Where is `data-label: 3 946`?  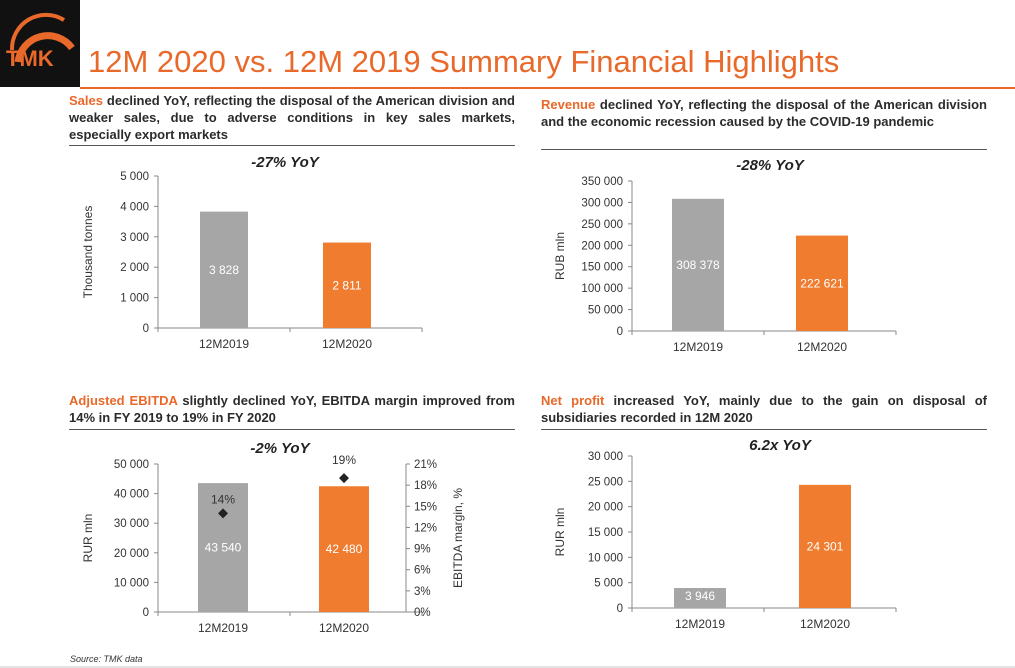 data-label: 3 946 is located at coordinates (700, 596).